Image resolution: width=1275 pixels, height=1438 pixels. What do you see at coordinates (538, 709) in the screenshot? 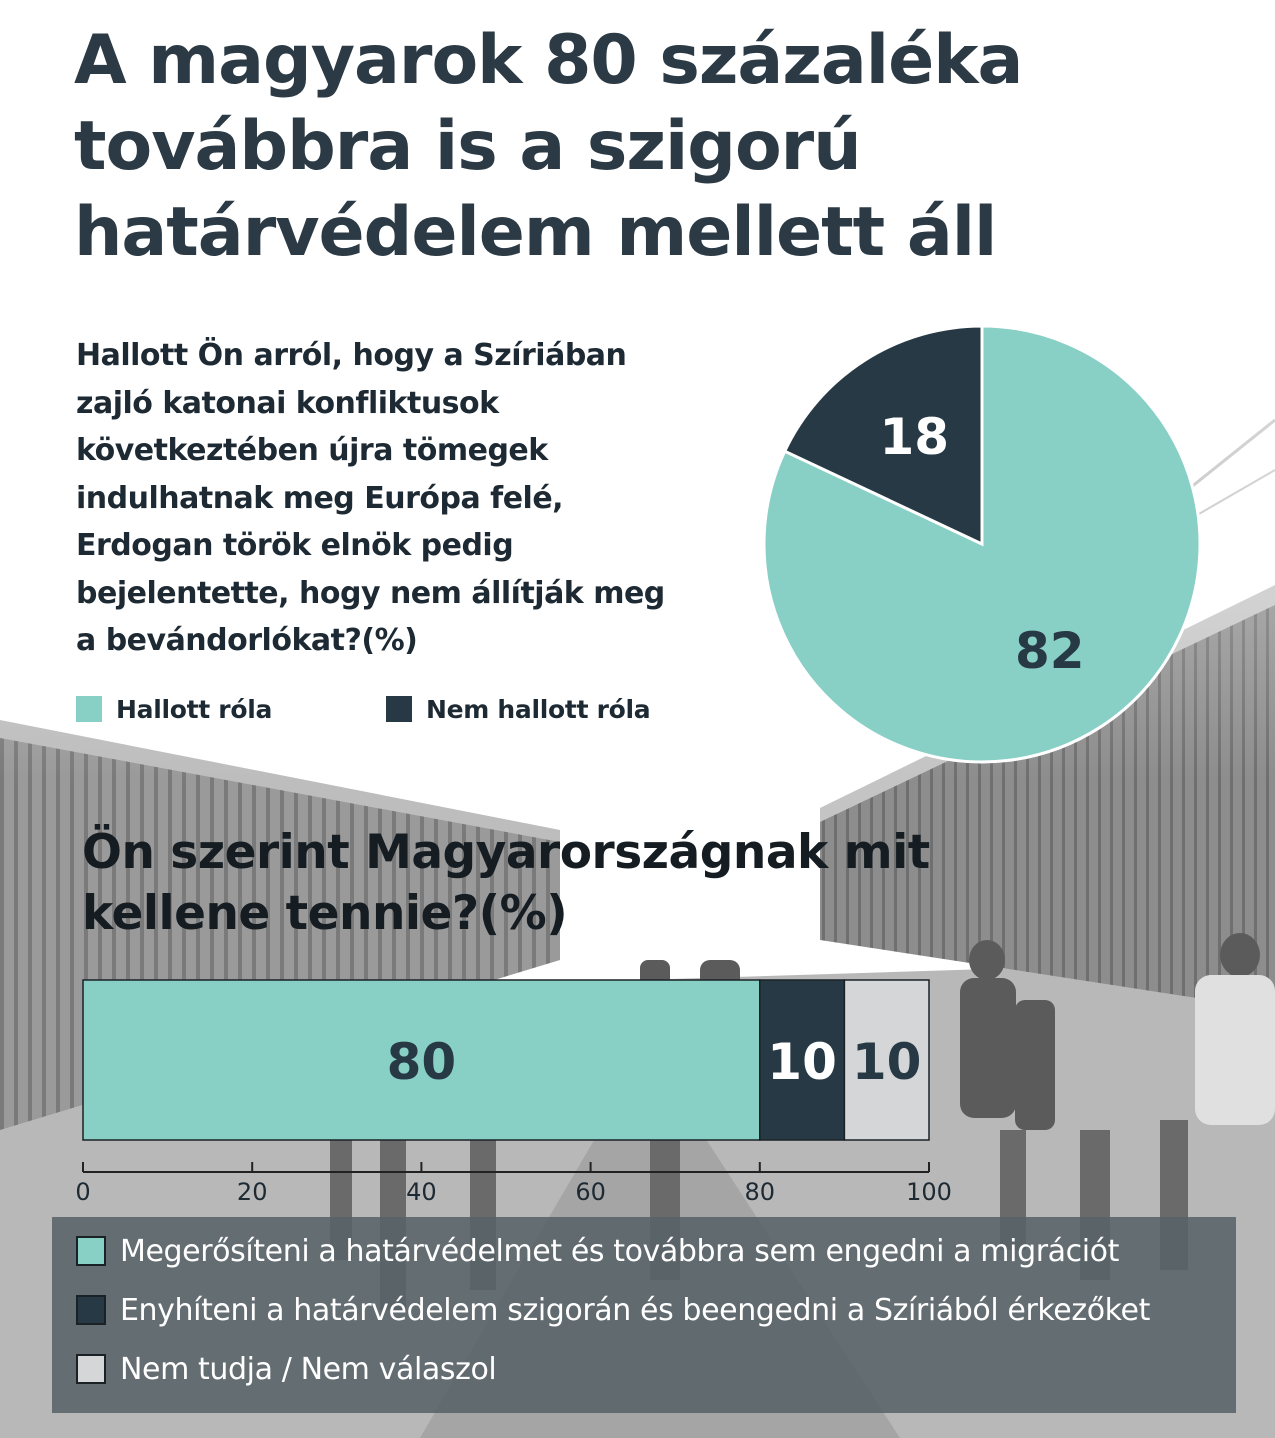
I see `legend-label-not-heard: Nem hallott róla` at bounding box center [538, 709].